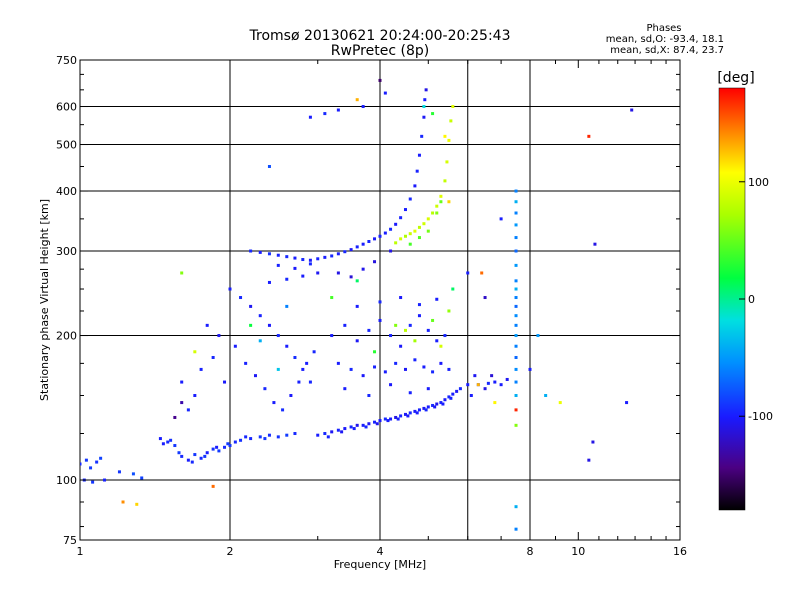  I want to click on colorbar-tick-label: 100, so click(758, 182).